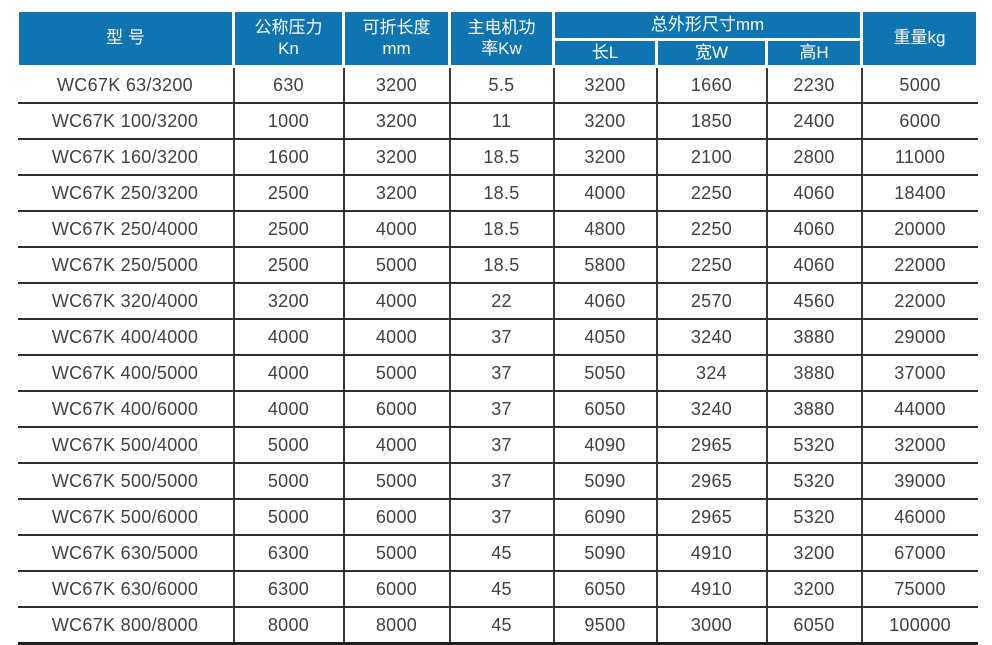 The image size is (992, 645). Describe the element at coordinates (125, 38) in the screenshot. I see `header-model: 型 号` at that location.